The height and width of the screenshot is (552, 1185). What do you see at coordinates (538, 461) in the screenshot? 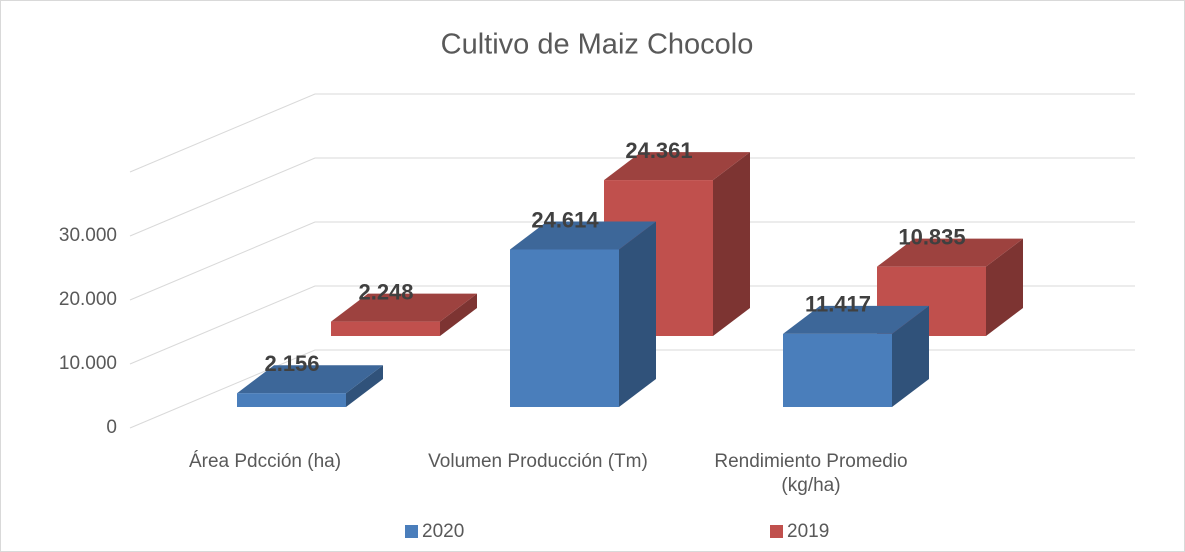
I see `x-tick-label: Volumen Producción (Tm)` at bounding box center [538, 461].